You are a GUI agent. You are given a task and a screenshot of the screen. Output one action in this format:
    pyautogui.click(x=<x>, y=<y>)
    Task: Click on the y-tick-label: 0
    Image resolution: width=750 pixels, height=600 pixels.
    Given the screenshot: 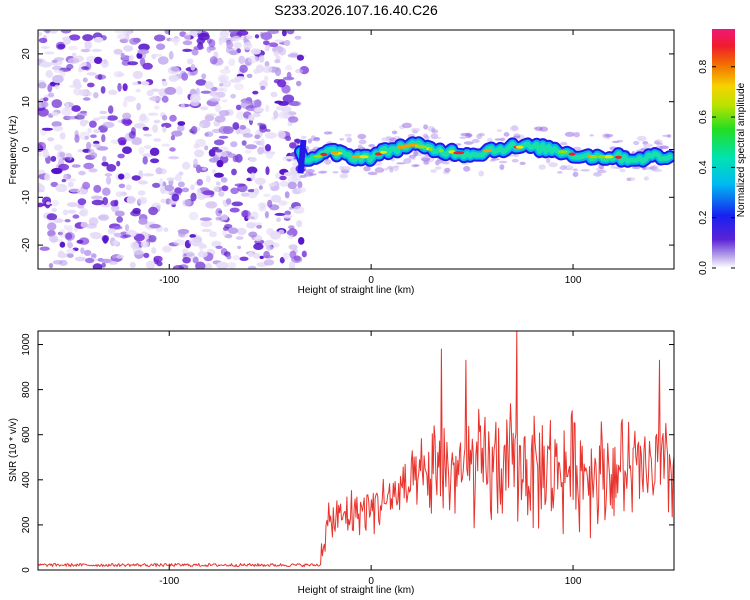 What is the action you would take?
    pyautogui.click(x=26, y=570)
    